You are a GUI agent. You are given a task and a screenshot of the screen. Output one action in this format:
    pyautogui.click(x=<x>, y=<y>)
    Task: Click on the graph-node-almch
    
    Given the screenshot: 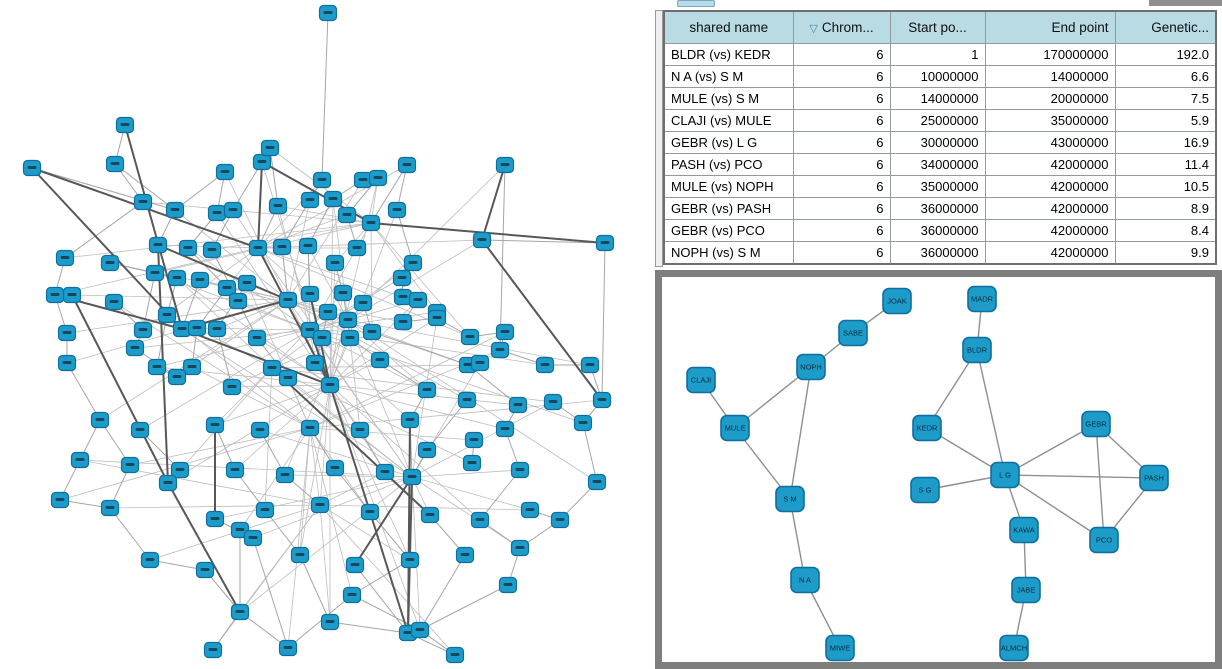 What is the action you would take?
    pyautogui.click(x=1014, y=648)
    